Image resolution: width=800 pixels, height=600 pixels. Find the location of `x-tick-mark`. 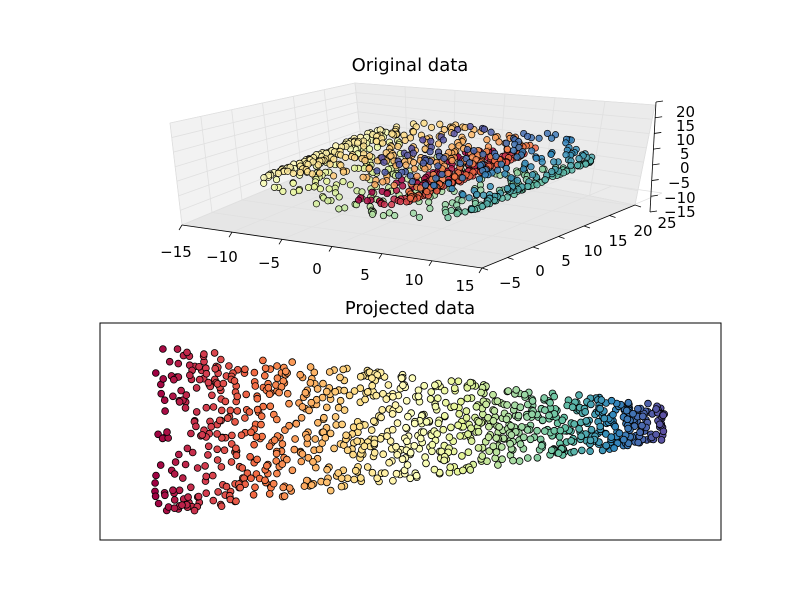

x-tick-mark is located at coordinates (280, 242).